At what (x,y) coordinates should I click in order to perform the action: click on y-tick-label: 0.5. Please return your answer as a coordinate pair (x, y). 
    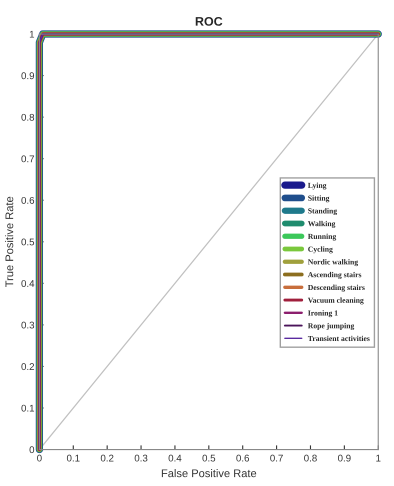
    Looking at the image, I should click on (27, 242).